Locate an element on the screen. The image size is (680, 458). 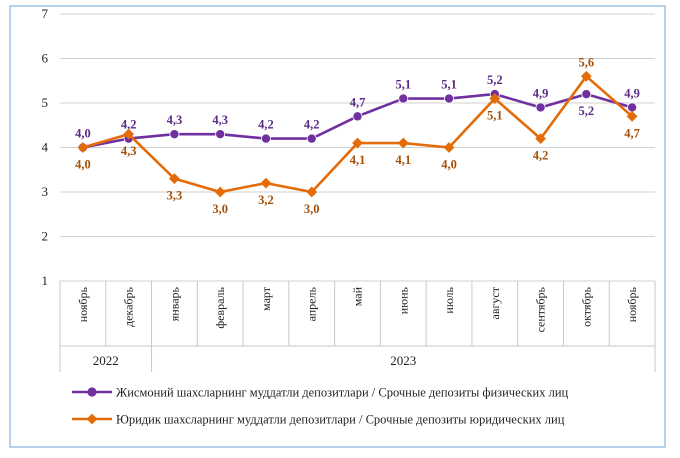
x-category-label: август is located at coordinates (495, 302).